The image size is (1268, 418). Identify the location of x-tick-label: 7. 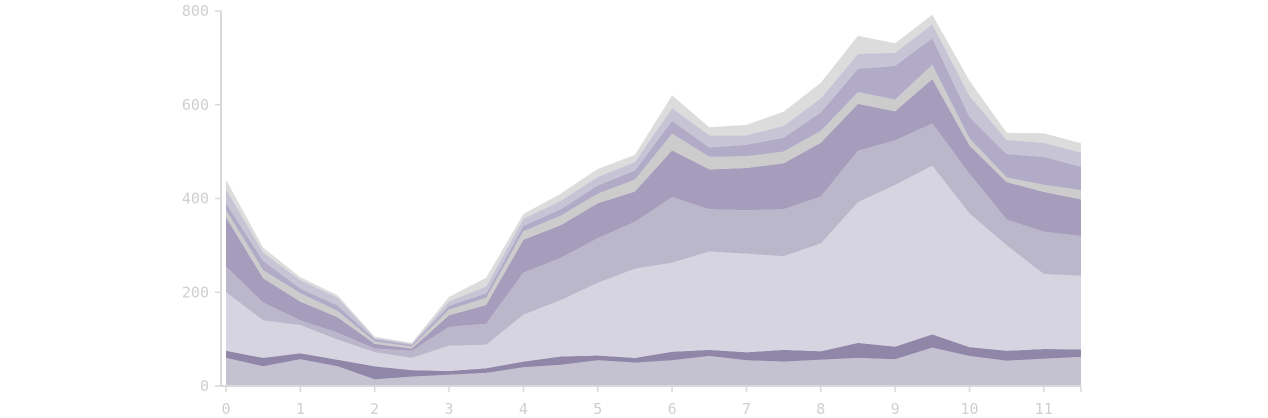
(746, 409).